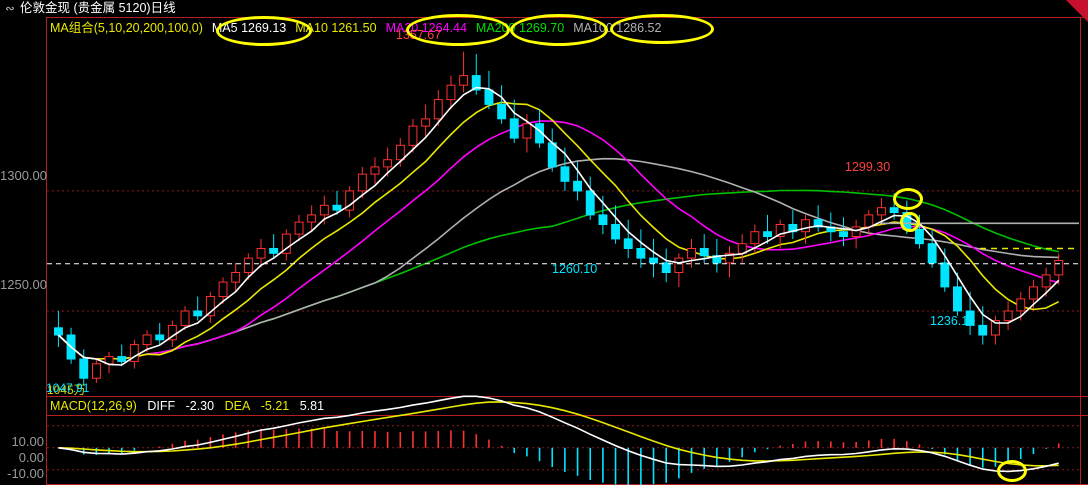 The width and height of the screenshot is (1088, 485). I want to click on recent-low-annotation: 1236.10, so click(953, 321).